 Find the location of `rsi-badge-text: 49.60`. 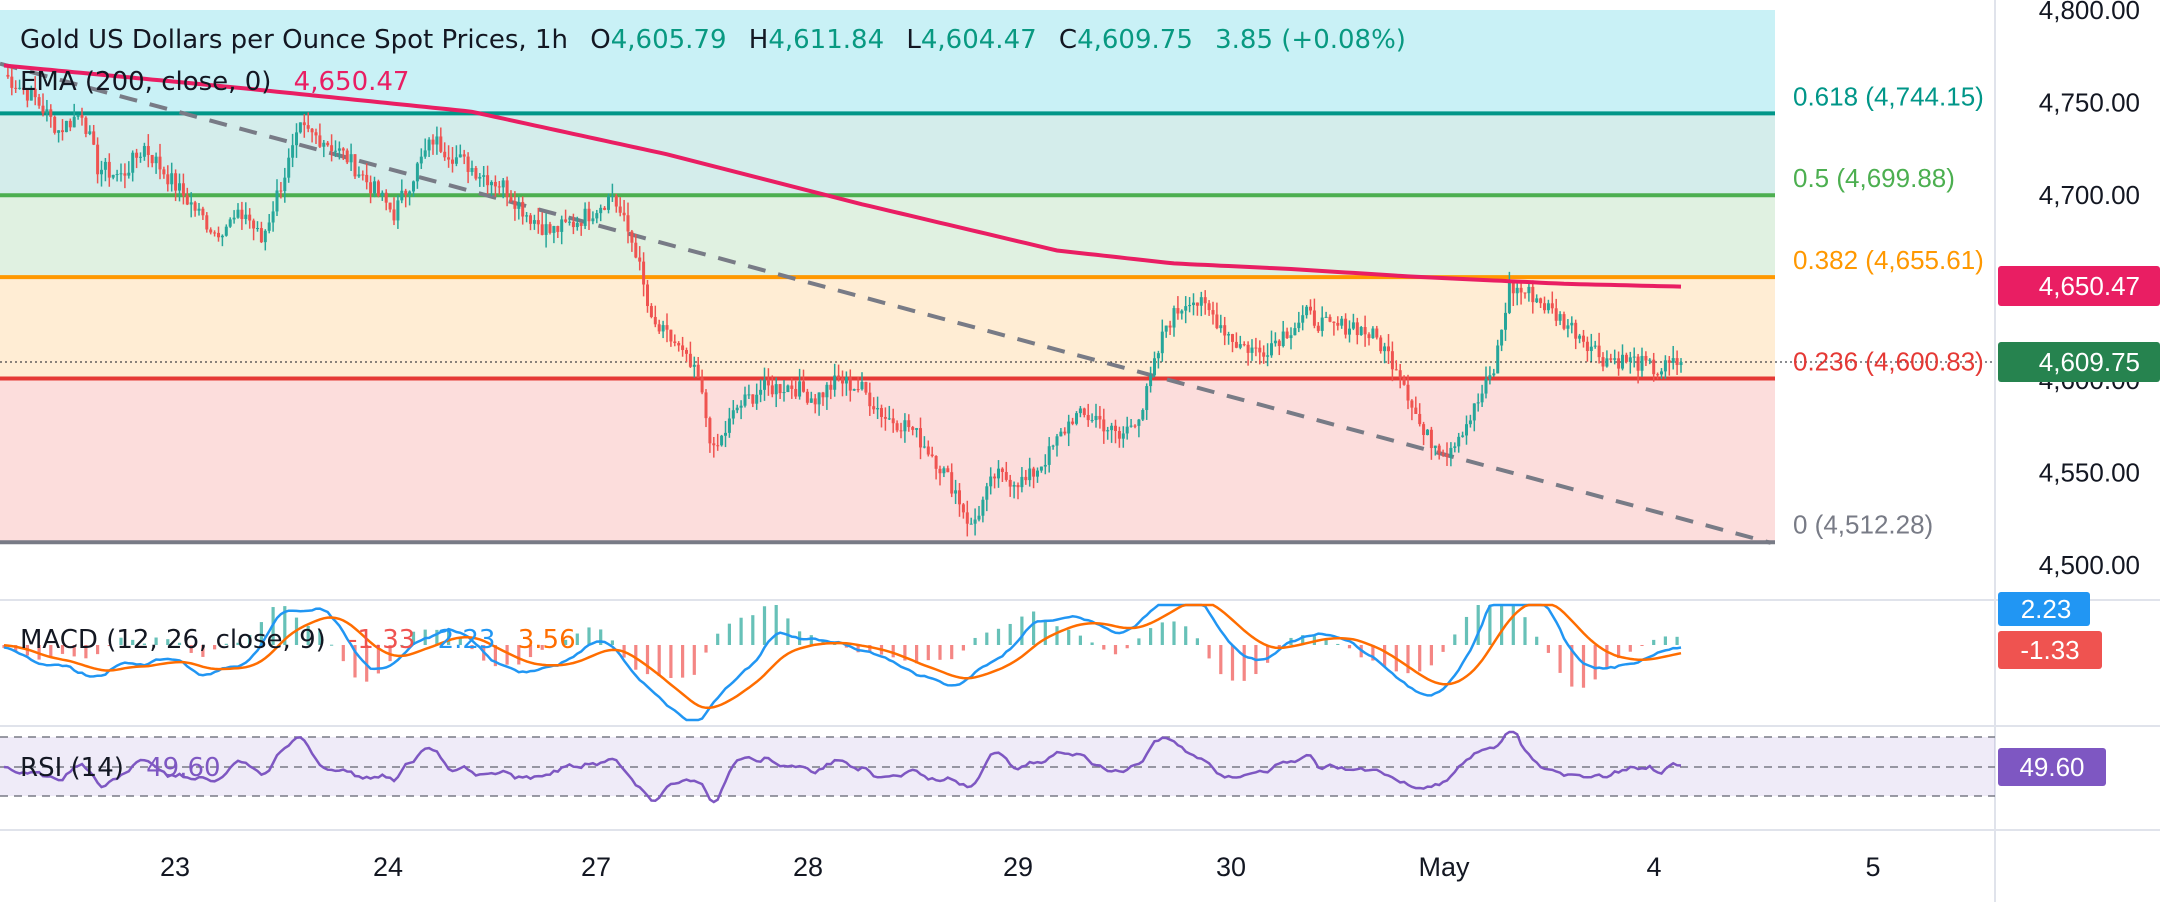

rsi-badge-text: 49.60 is located at coordinates (2051, 767).